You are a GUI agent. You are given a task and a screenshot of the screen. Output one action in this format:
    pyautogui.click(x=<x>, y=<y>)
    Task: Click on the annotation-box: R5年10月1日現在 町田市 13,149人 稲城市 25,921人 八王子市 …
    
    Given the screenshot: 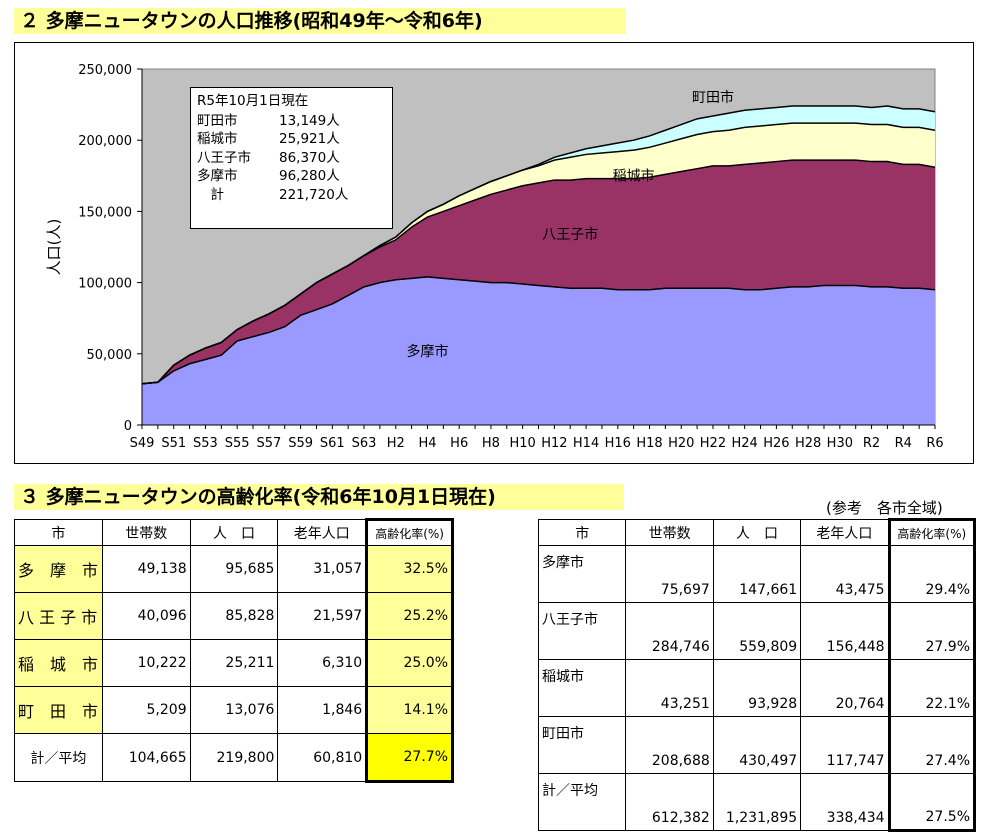 What is the action you would take?
    pyautogui.click(x=291, y=158)
    